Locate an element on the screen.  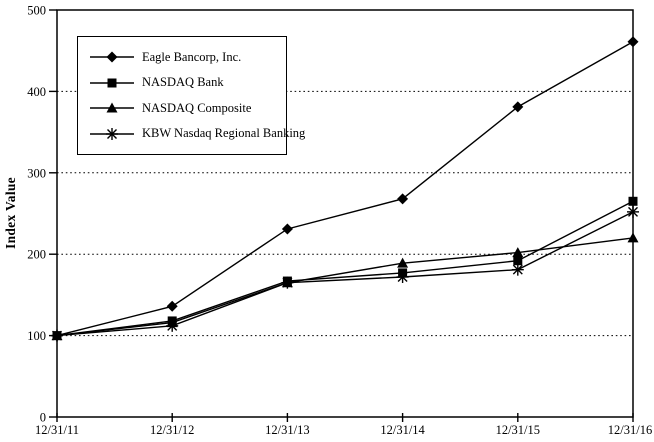
square-marker-icon is located at coordinates (112, 83).